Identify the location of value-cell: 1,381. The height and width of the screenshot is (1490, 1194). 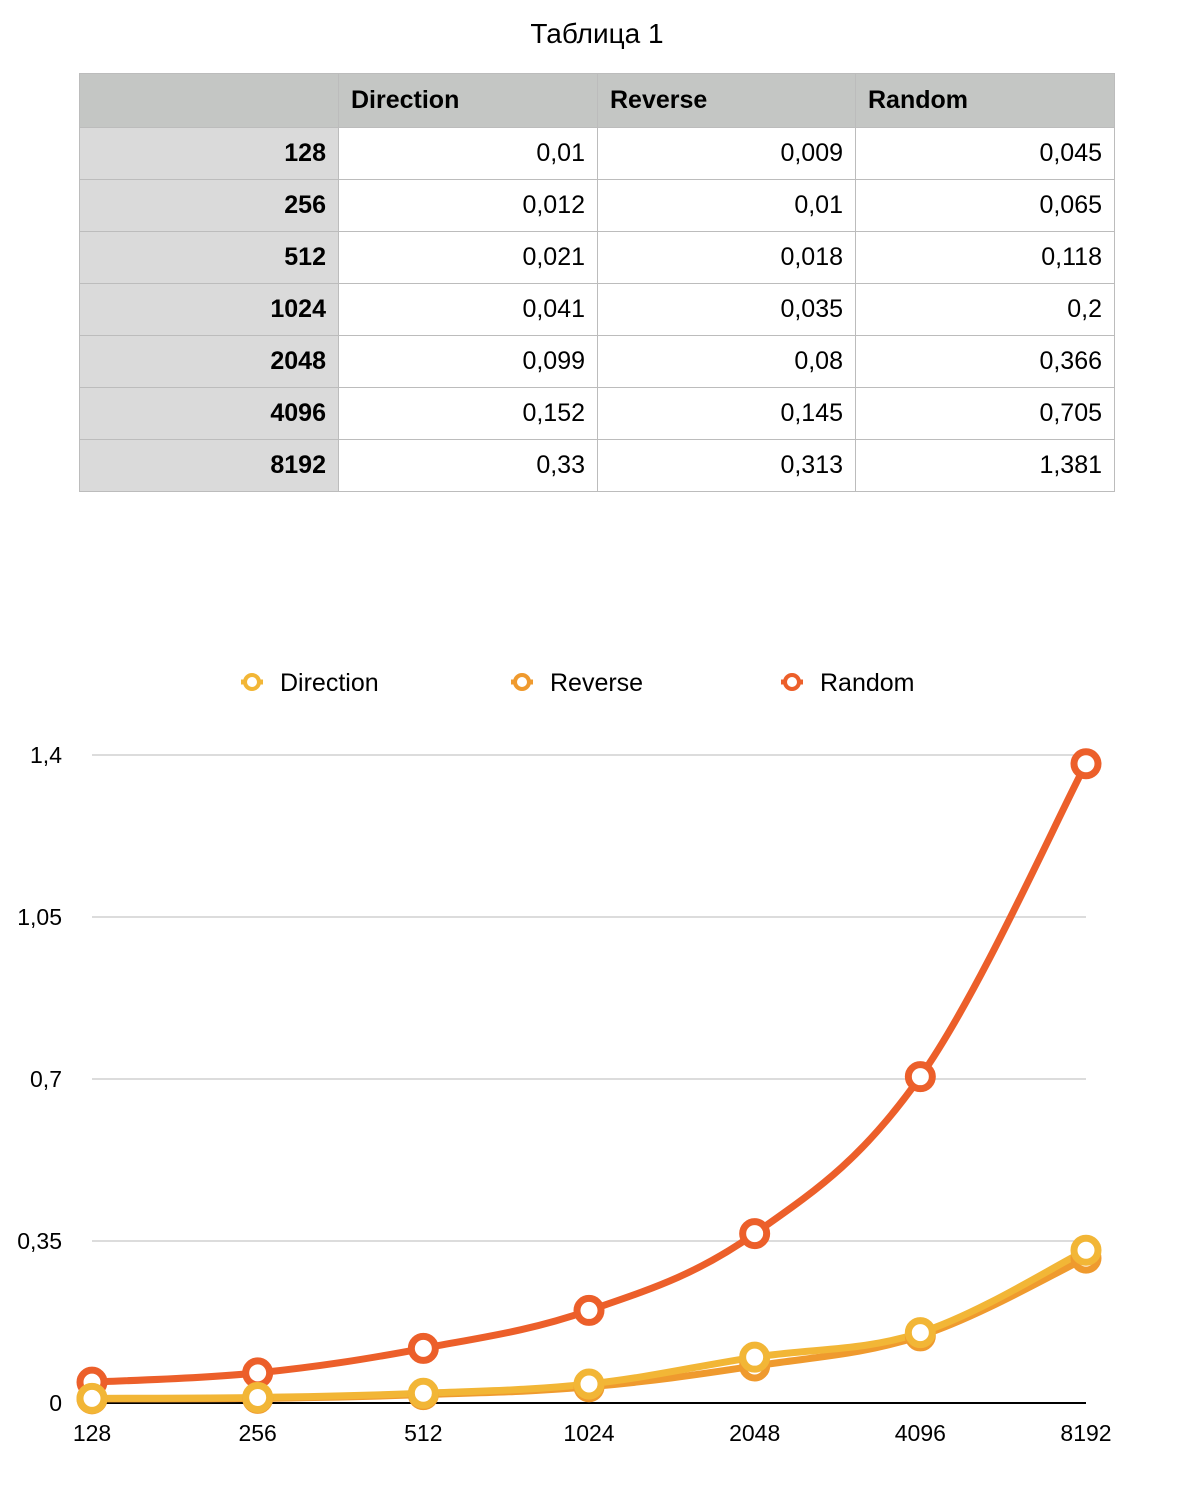
(985, 465).